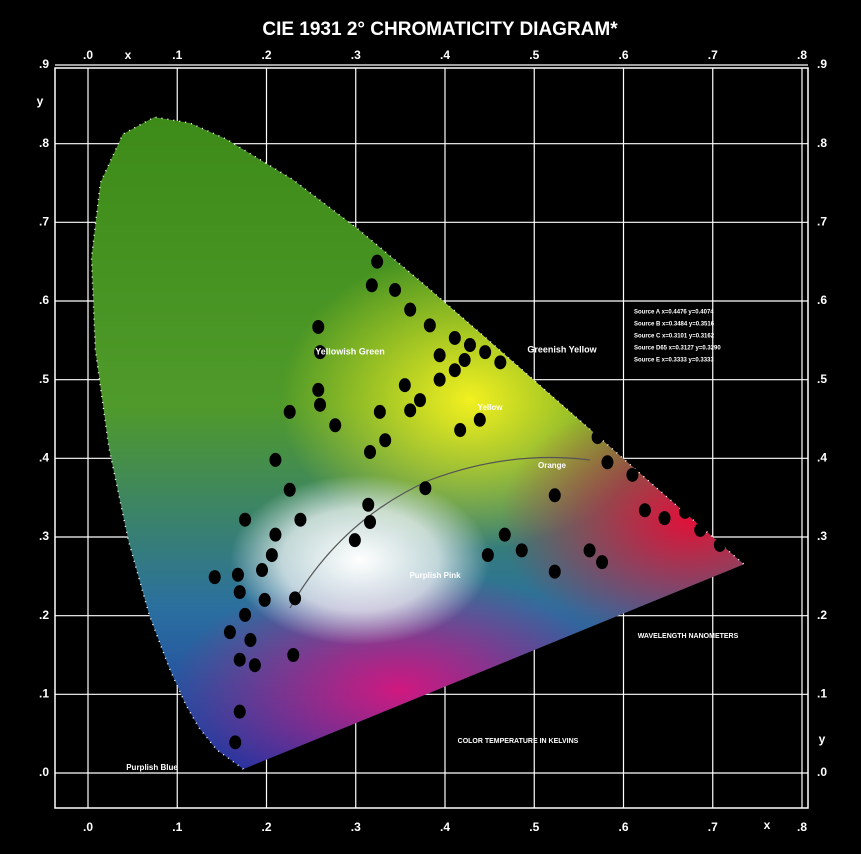 The width and height of the screenshot is (861, 854). What do you see at coordinates (518, 741) in the screenshot?
I see `region-label: COLOR TEMPERATURE IN KELVINS` at bounding box center [518, 741].